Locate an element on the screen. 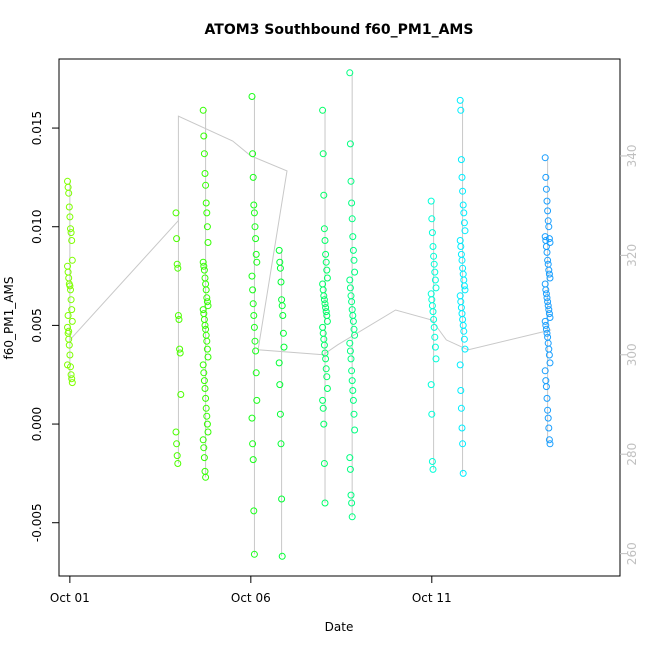  y2-tick-label: 300 is located at coordinates (632, 354).